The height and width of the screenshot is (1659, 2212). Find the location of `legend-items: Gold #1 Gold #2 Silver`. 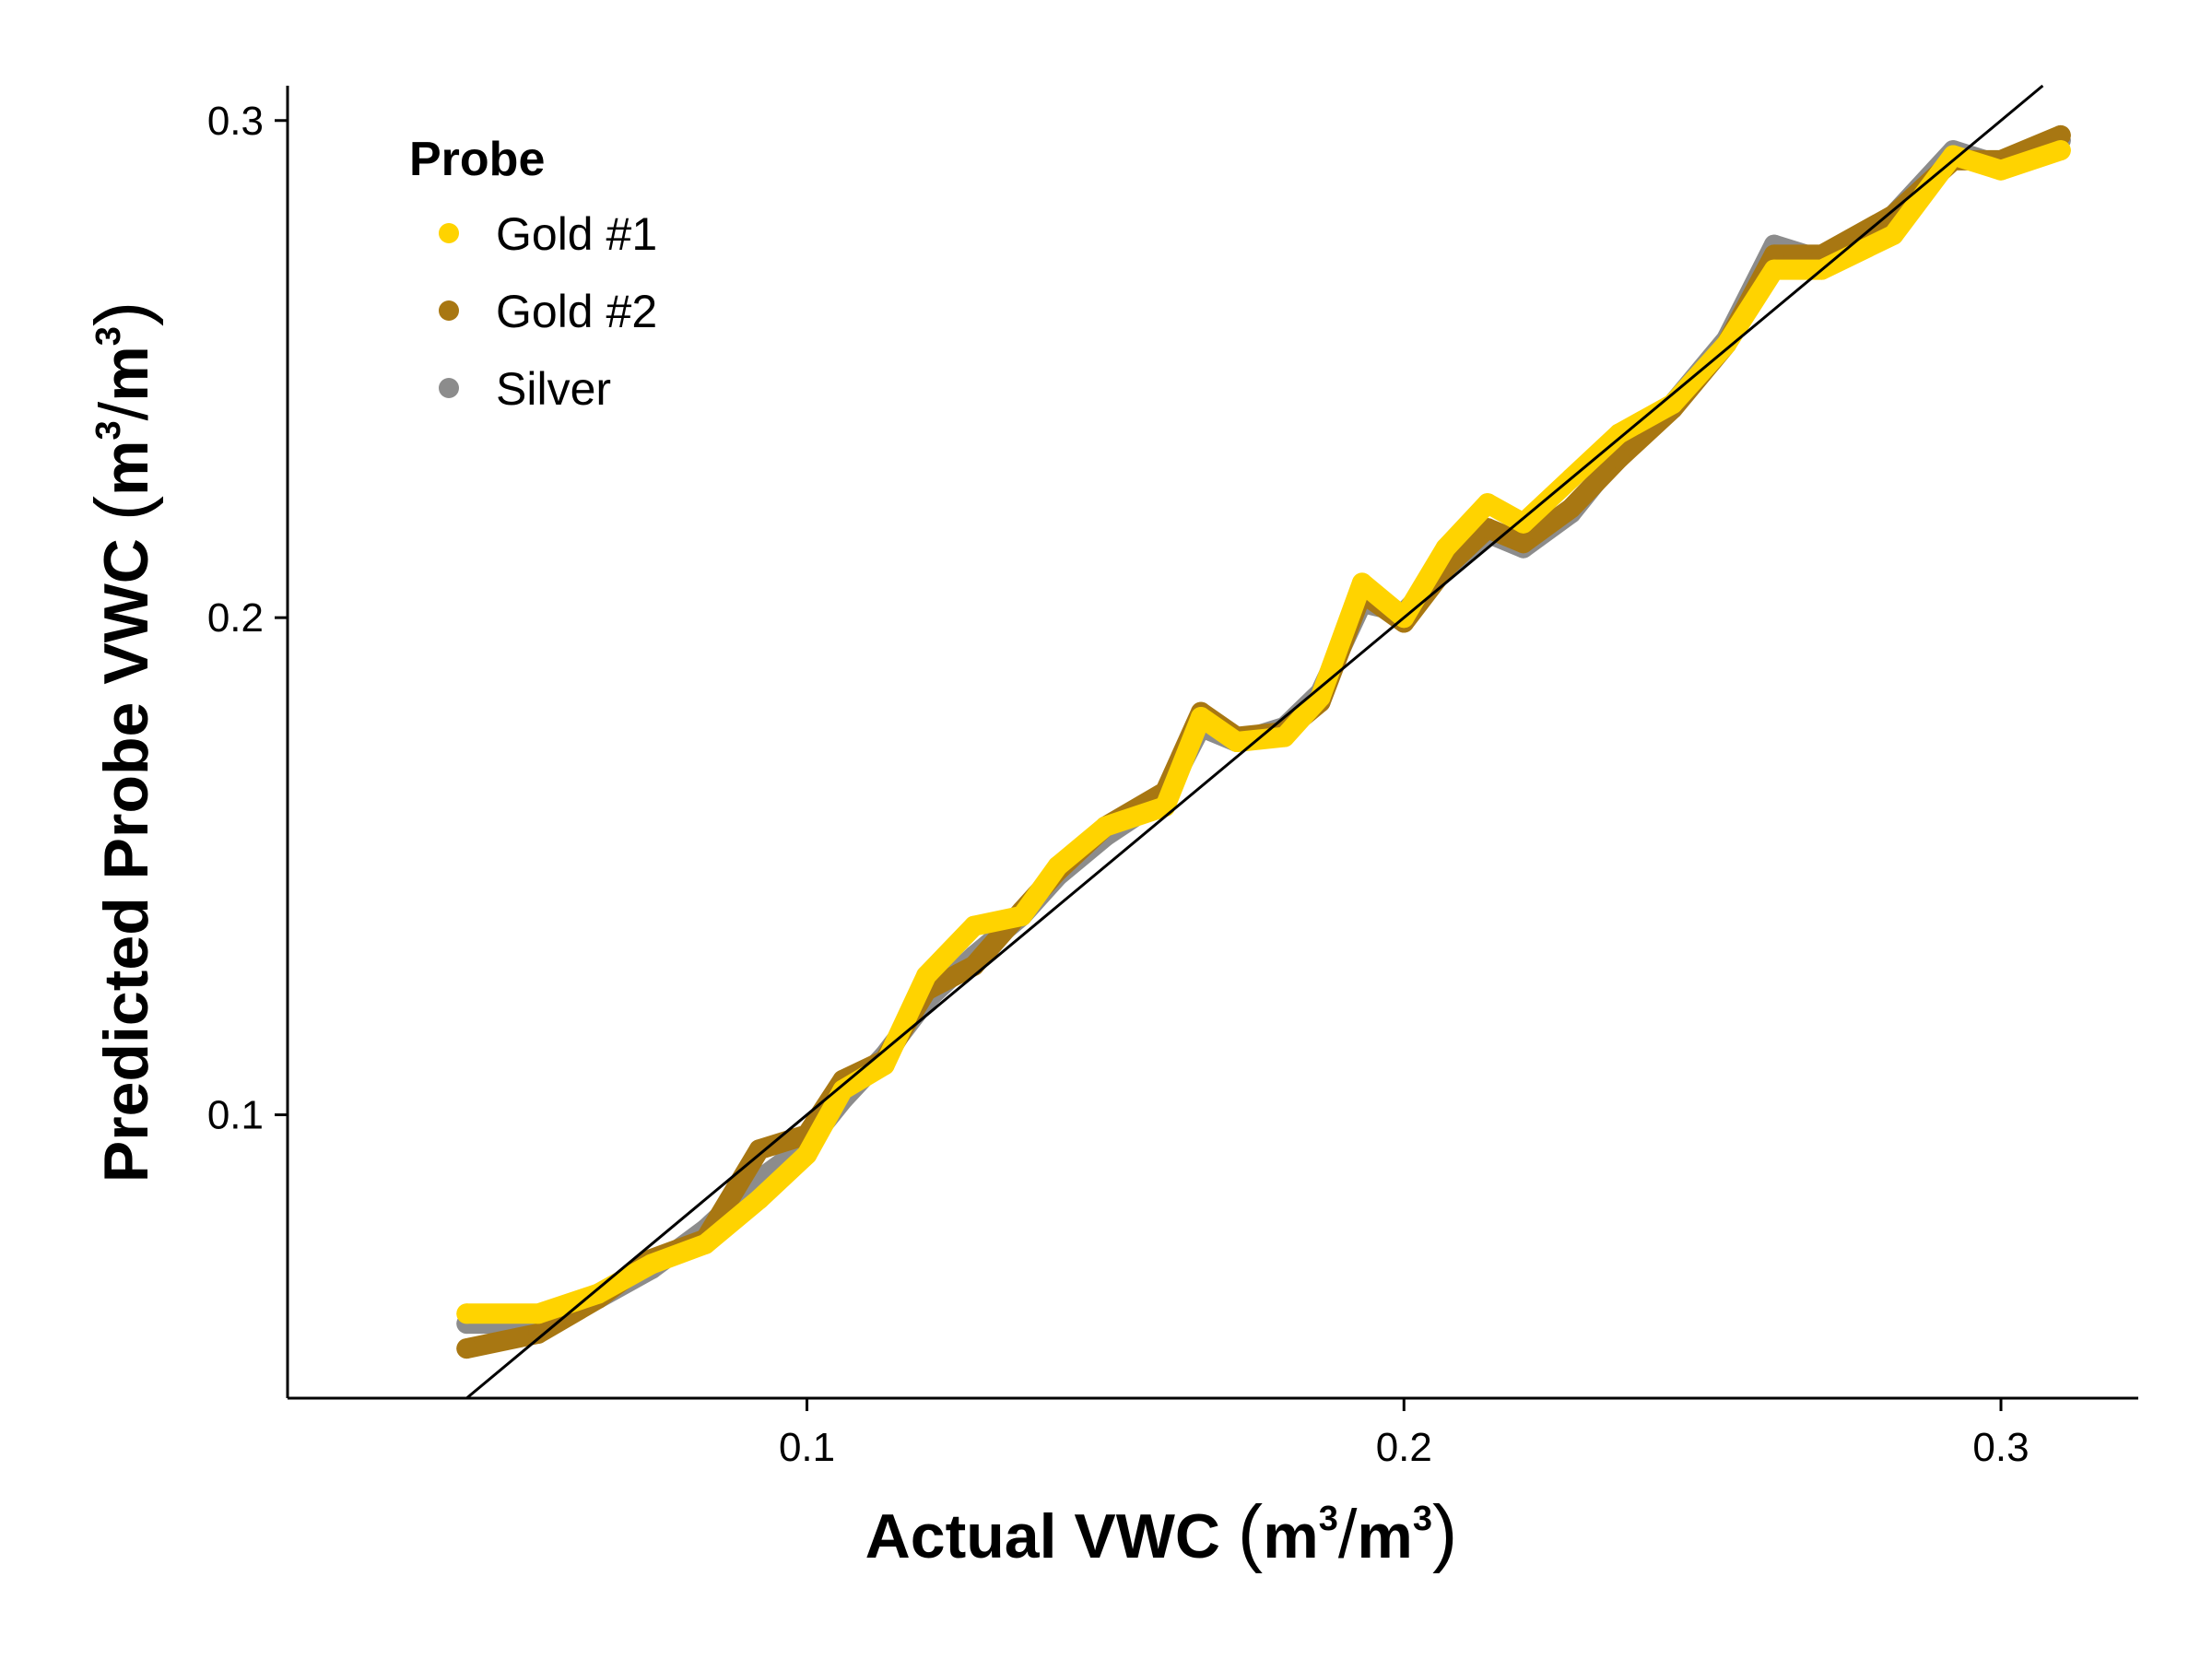

legend-items: Gold #1 Gold #2 Silver is located at coordinates (548, 311).